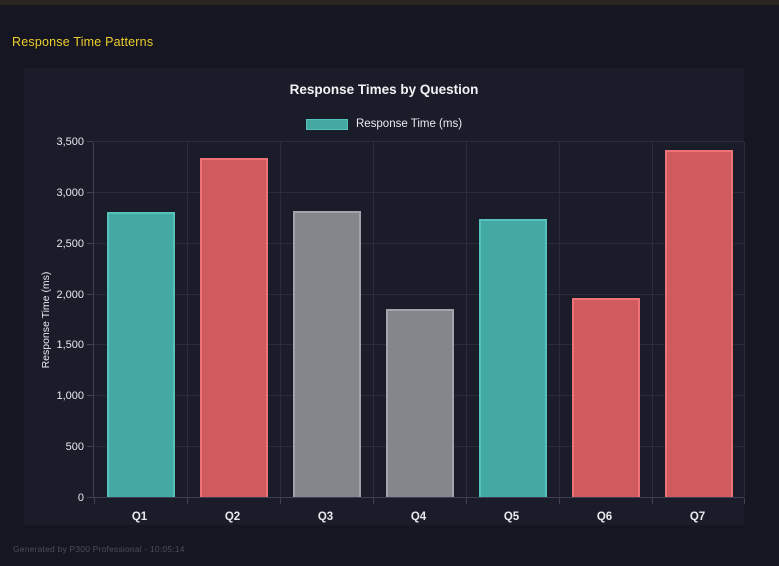 This screenshot has height=566, width=779. I want to click on x-tick-label-Q1: Q1, so click(139, 517).